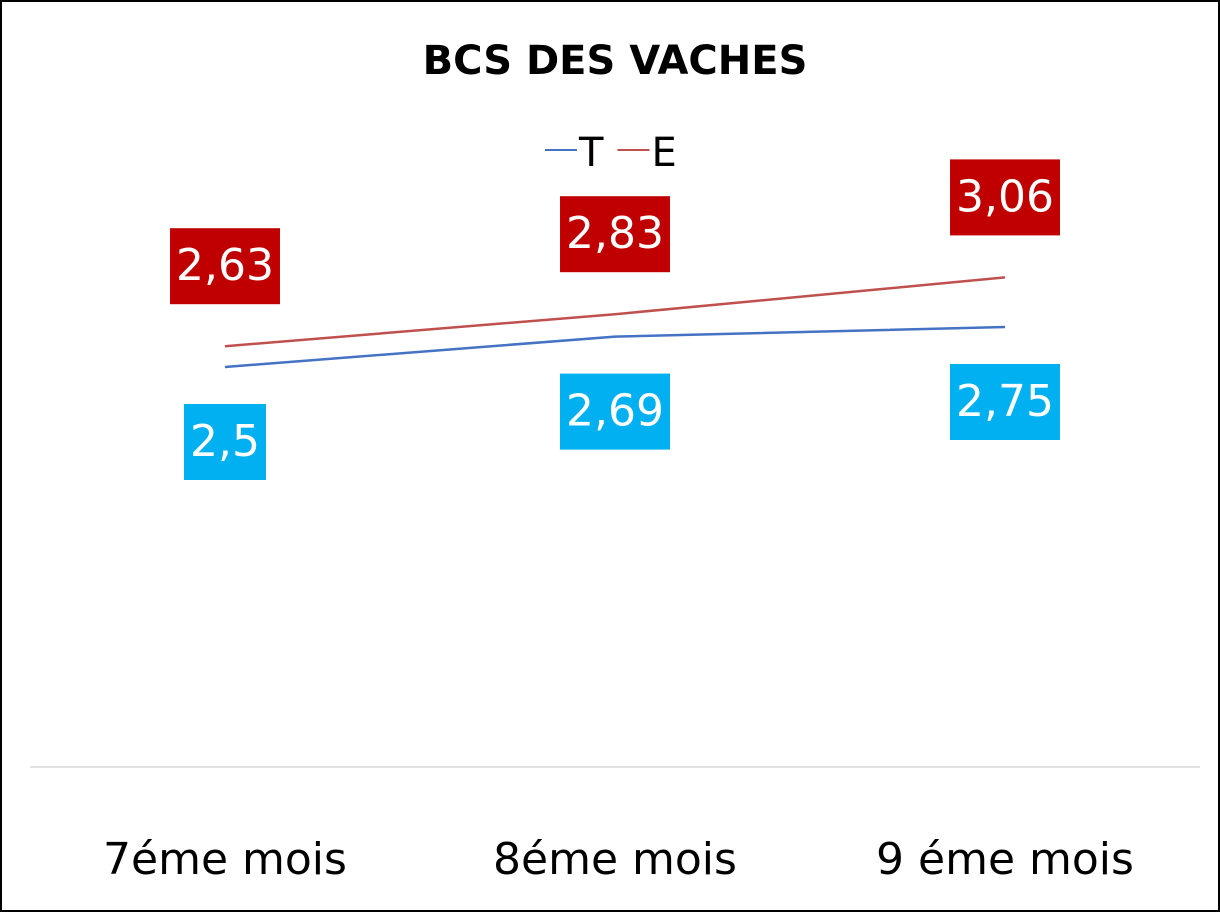 The image size is (1220, 912). Describe the element at coordinates (663, 153) in the screenshot. I see `legend-label: E` at that location.